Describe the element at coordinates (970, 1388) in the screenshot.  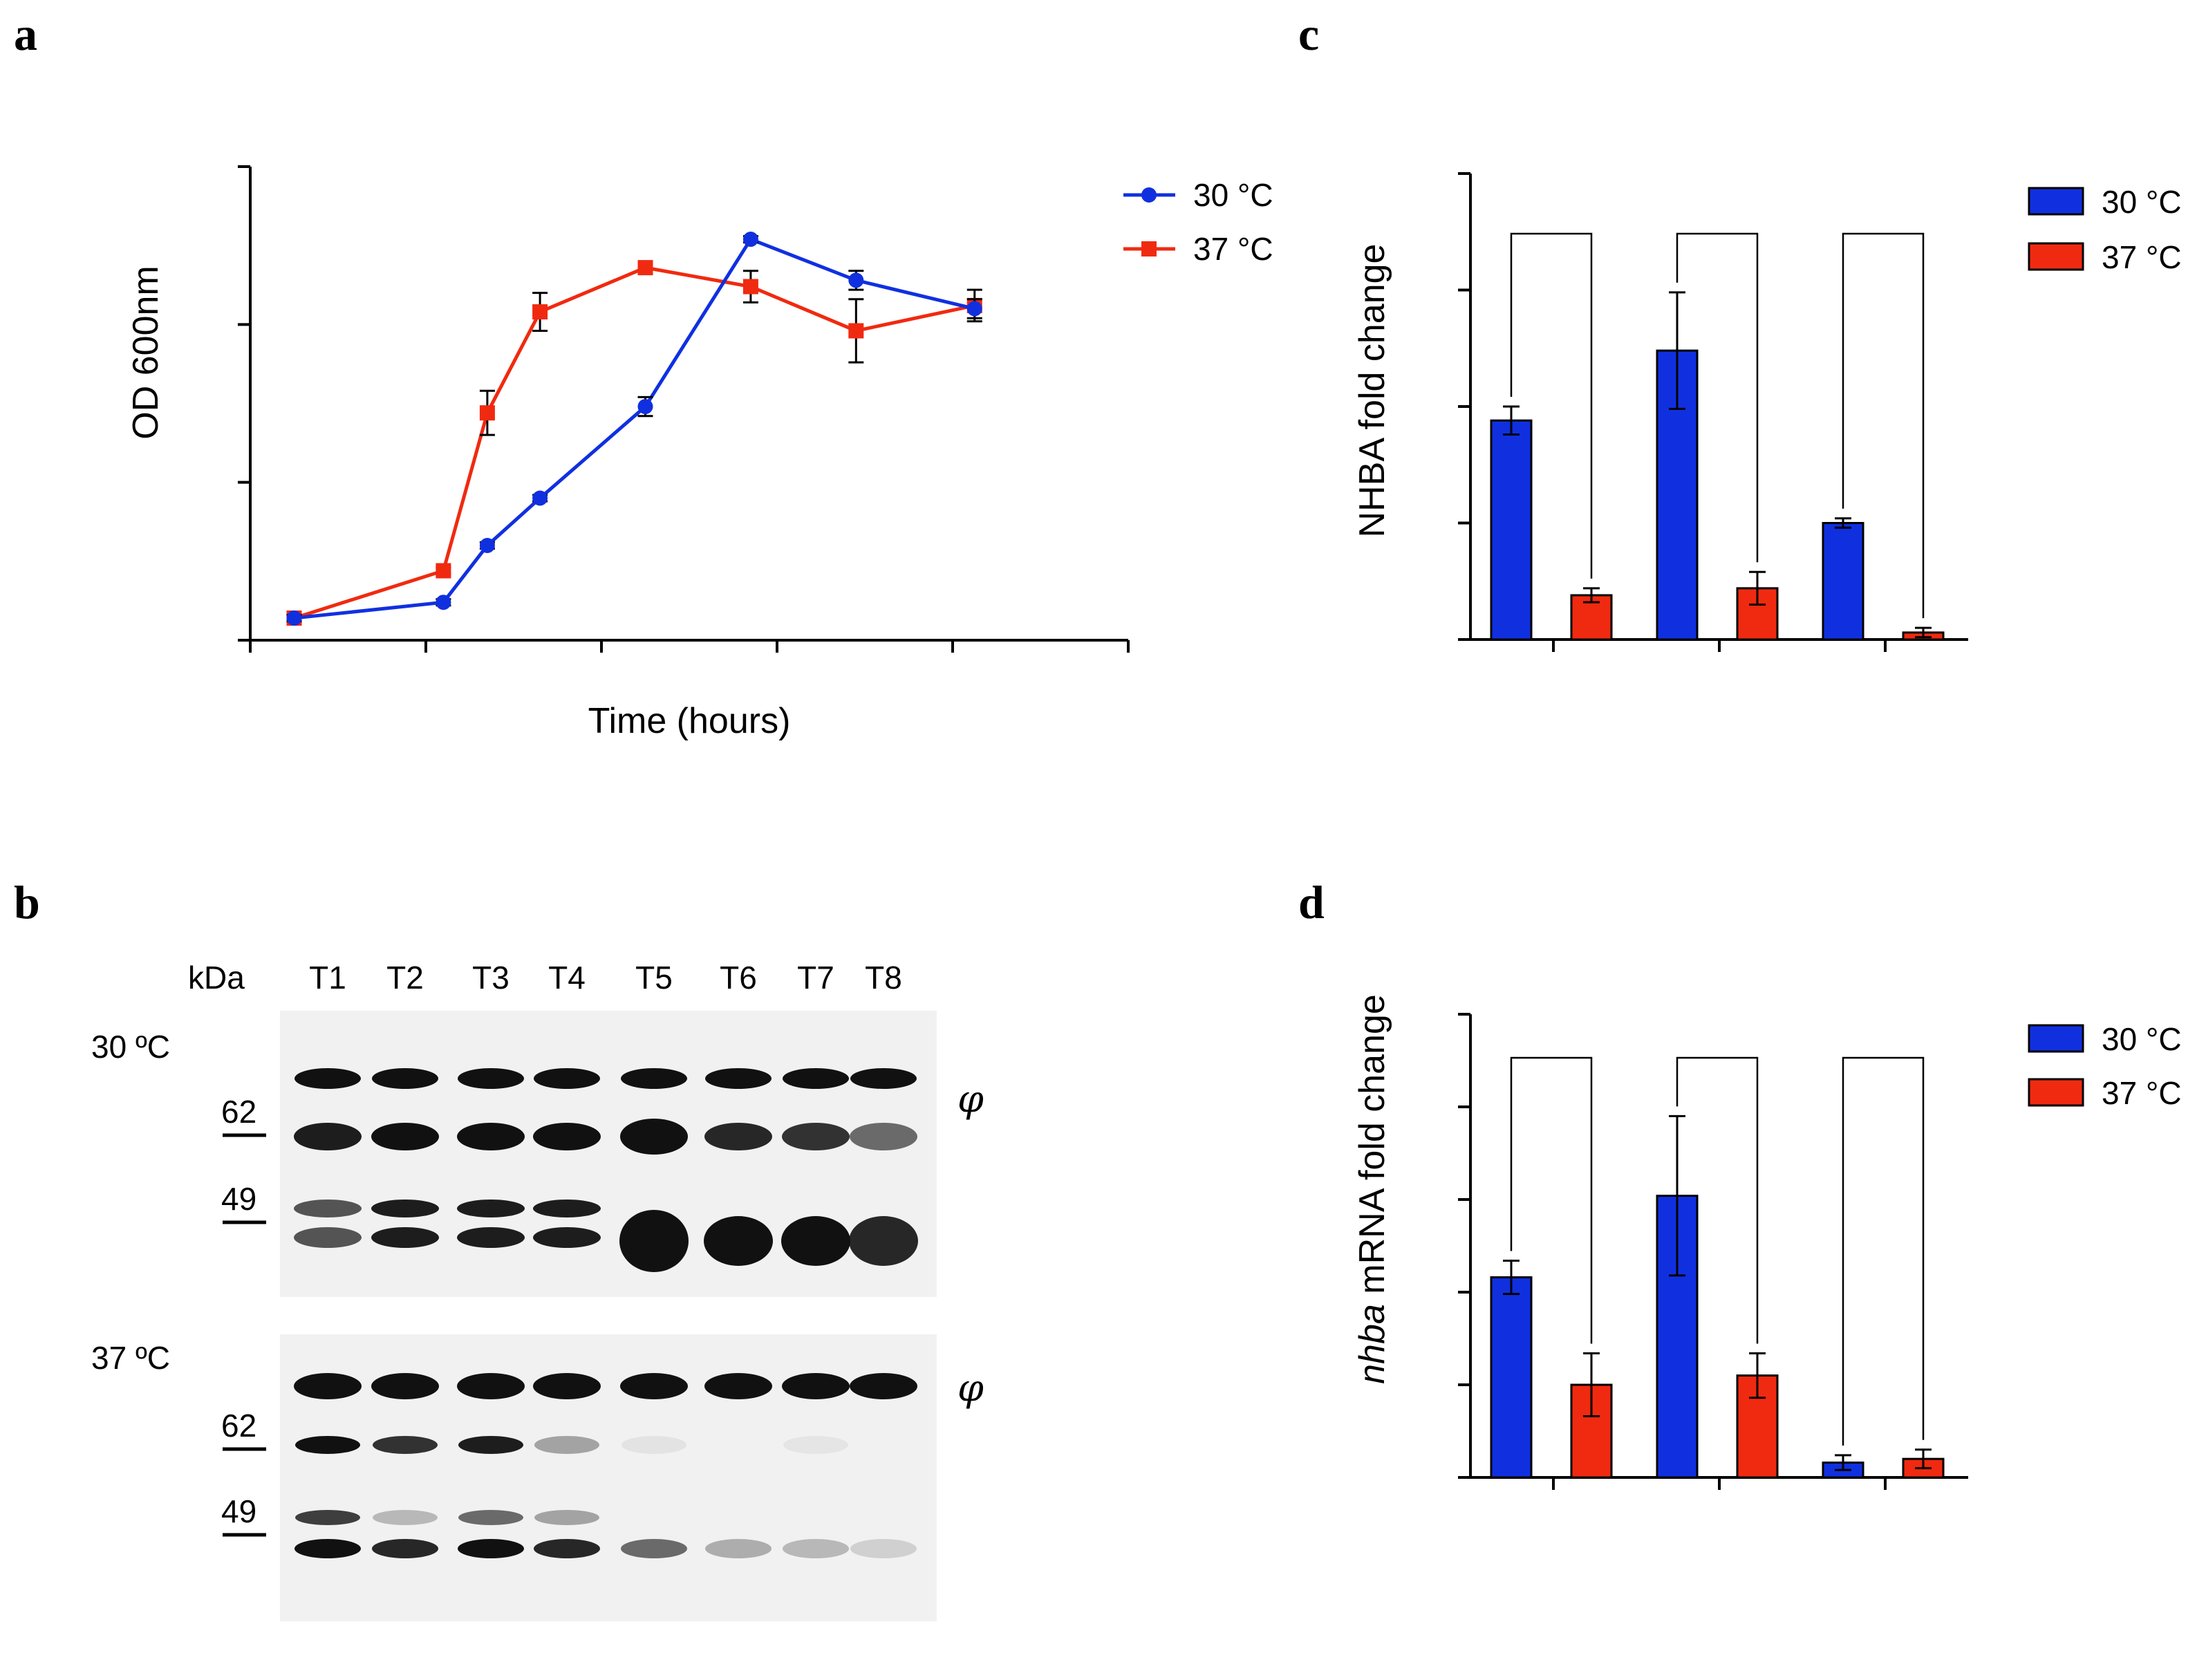
I see `blot-phi-37: φ` at that location.